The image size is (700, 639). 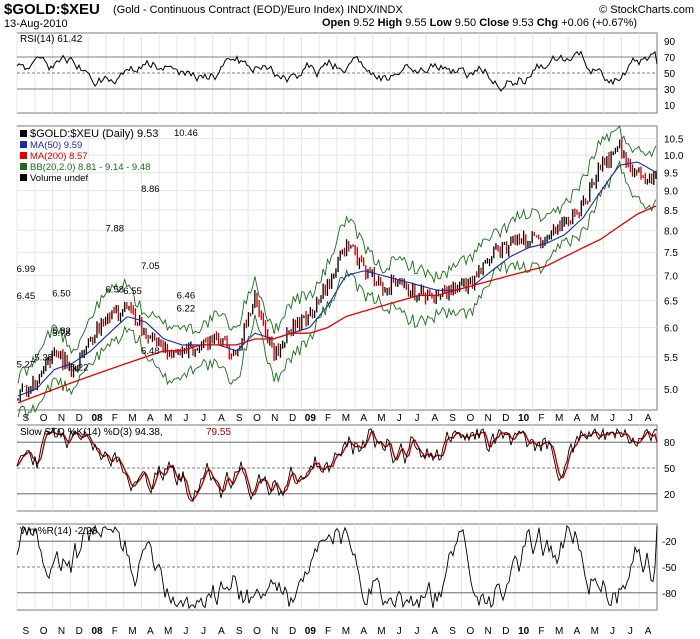 I want to click on price-tick-label: 10.0, so click(x=674, y=156).